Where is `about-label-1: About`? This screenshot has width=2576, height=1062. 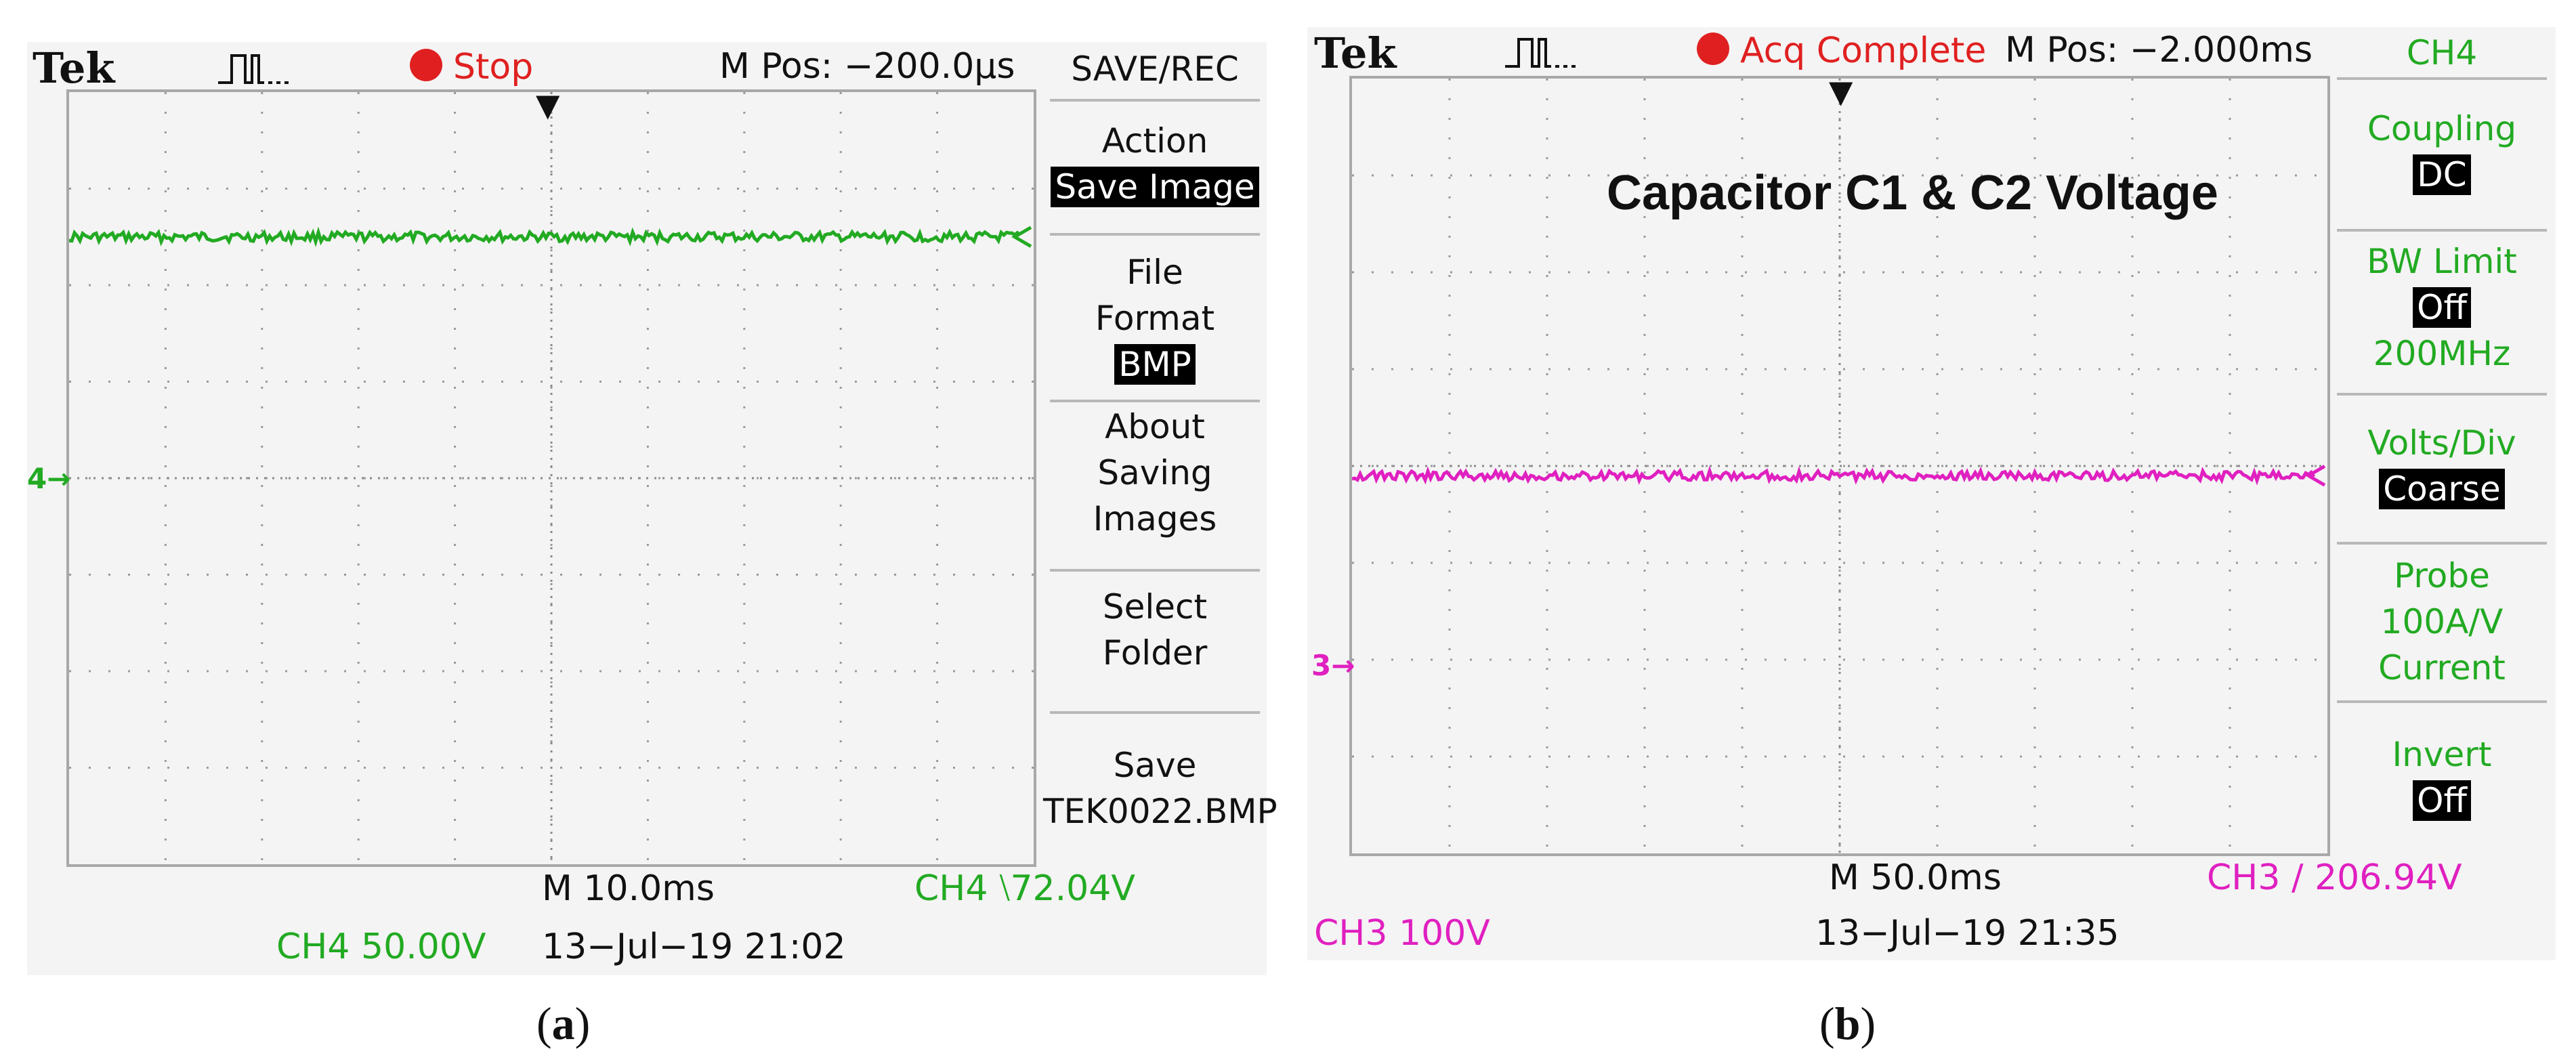 about-label-1: About is located at coordinates (1155, 427).